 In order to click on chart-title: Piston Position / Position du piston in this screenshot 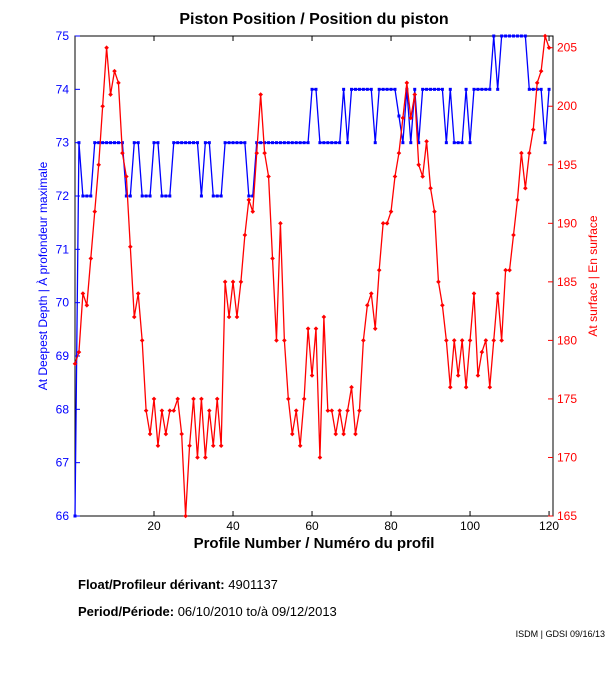, I will do `click(313, 19)`.